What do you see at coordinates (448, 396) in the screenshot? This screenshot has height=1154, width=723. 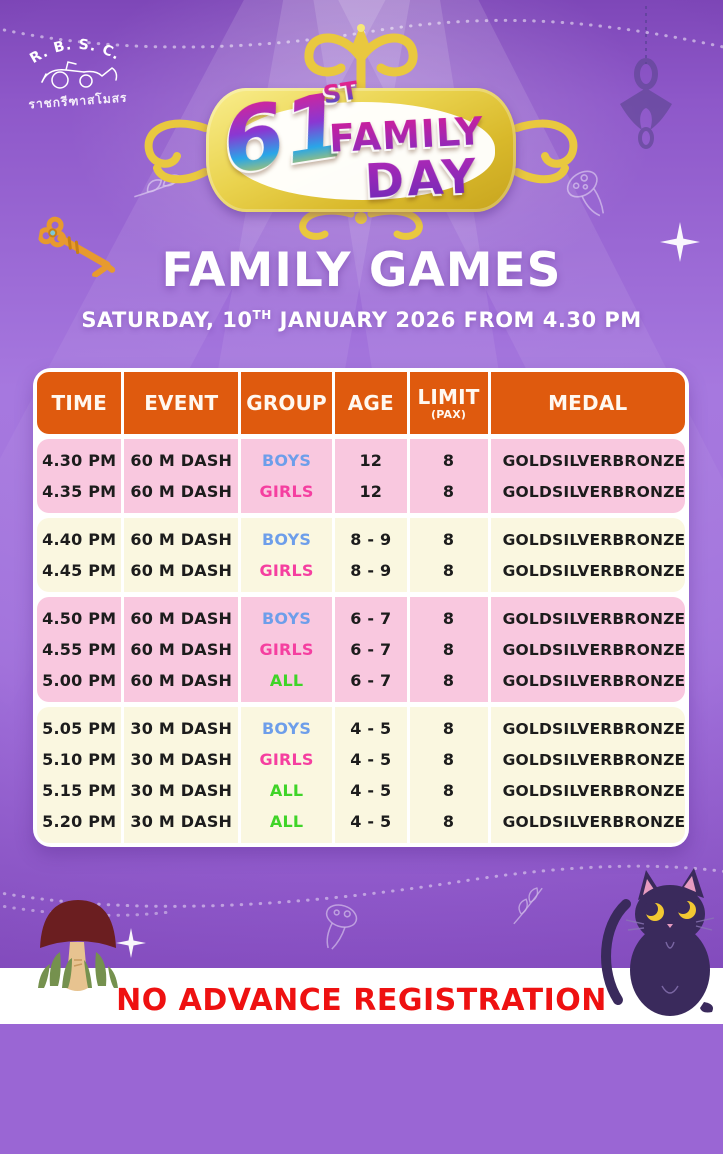 I see `limit-label: LIMIT` at bounding box center [448, 396].